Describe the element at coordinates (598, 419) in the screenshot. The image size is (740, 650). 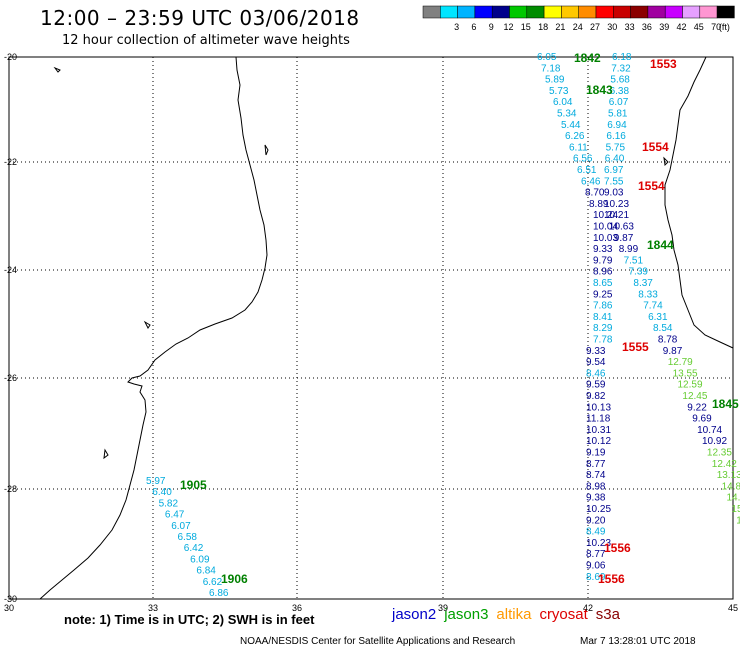
I see `wave-height-label: 11.18` at that location.